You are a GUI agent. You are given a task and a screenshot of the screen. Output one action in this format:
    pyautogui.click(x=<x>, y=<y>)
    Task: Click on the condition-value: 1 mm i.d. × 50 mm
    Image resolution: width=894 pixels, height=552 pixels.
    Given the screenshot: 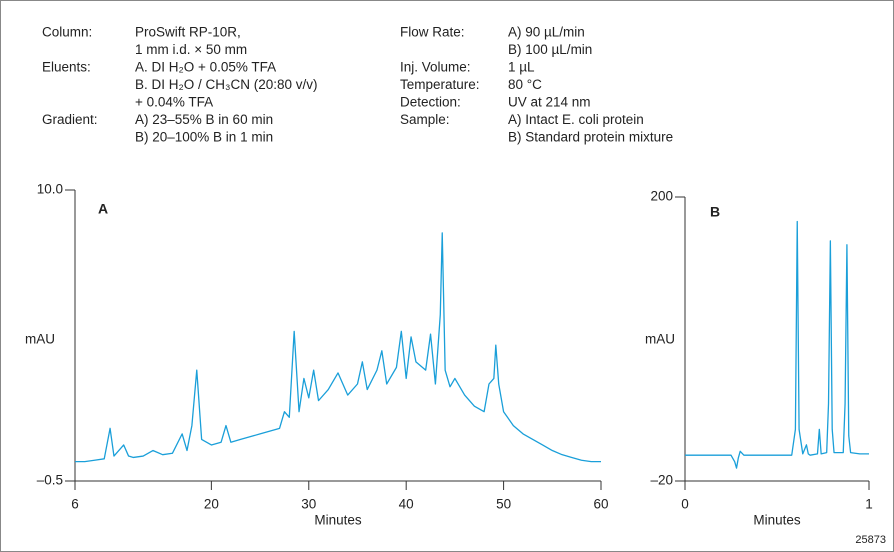 What is the action you would take?
    pyautogui.click(x=191, y=49)
    